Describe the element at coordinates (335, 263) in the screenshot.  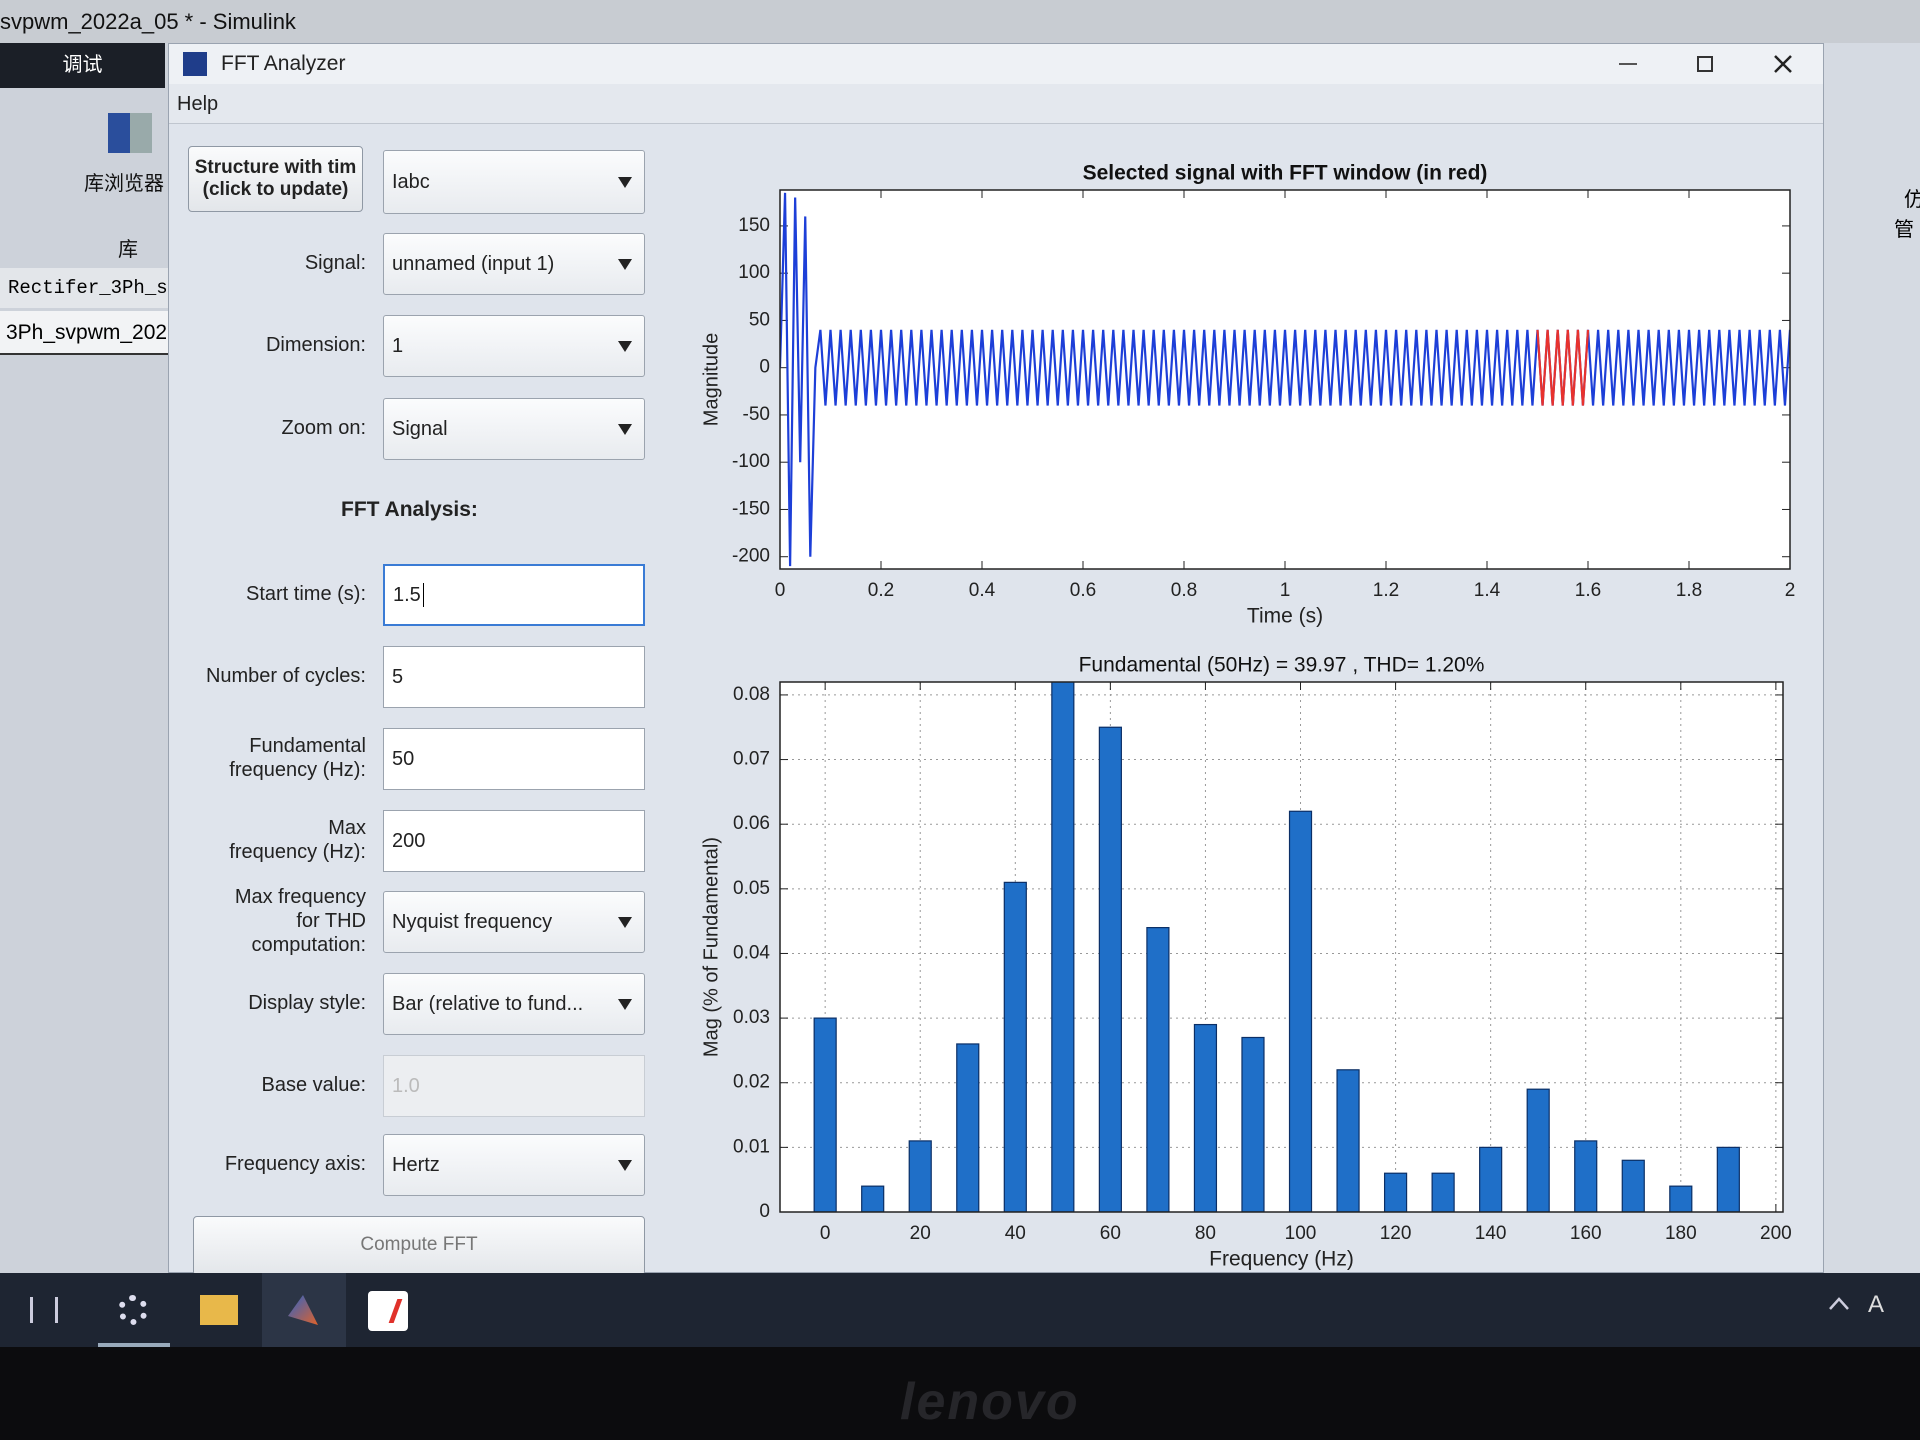
I see `label-line: Signal:` at that location.